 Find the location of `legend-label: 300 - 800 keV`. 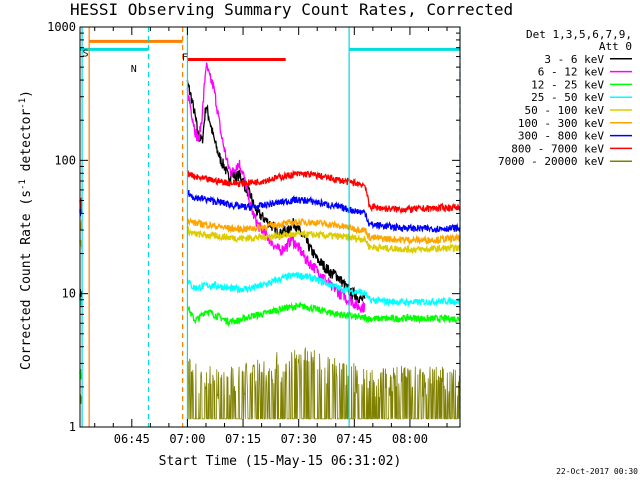

legend-label: 300 - 800 keV is located at coordinates (561, 136).